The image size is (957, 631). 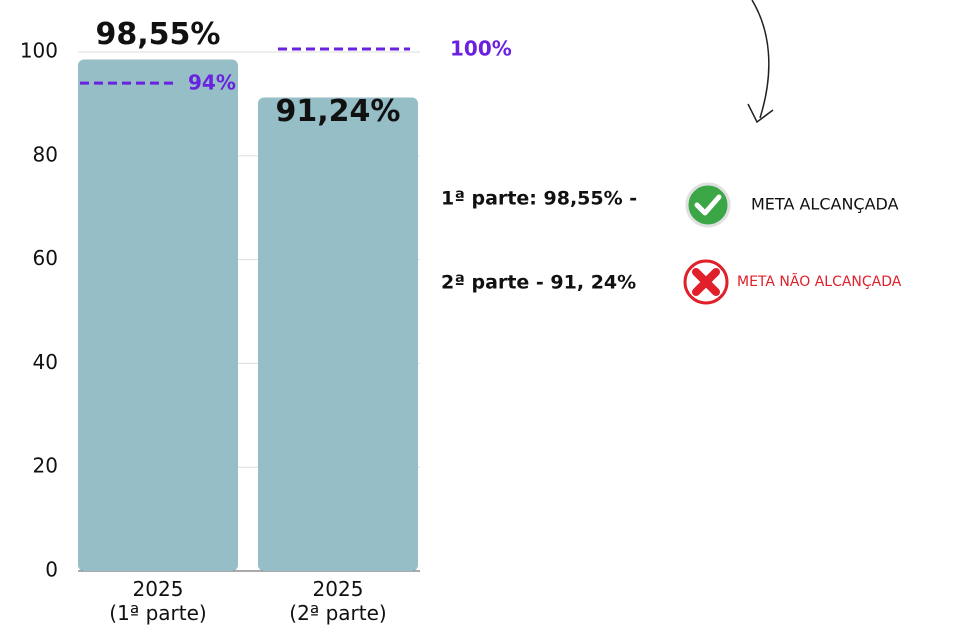 What do you see at coordinates (760, 59) in the screenshot?
I see `arrow` at bounding box center [760, 59].